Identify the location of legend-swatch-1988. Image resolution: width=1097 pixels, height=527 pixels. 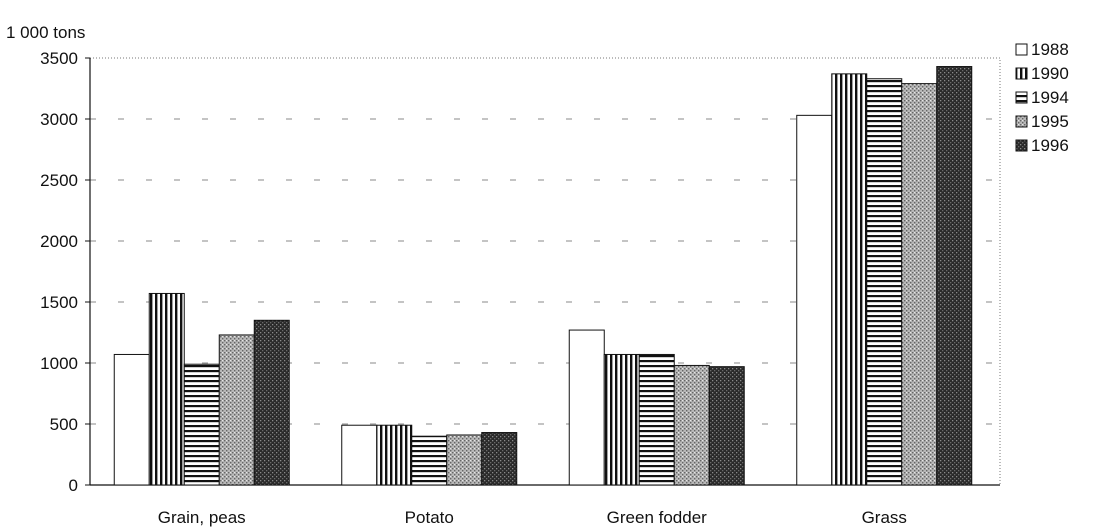
(1021, 49).